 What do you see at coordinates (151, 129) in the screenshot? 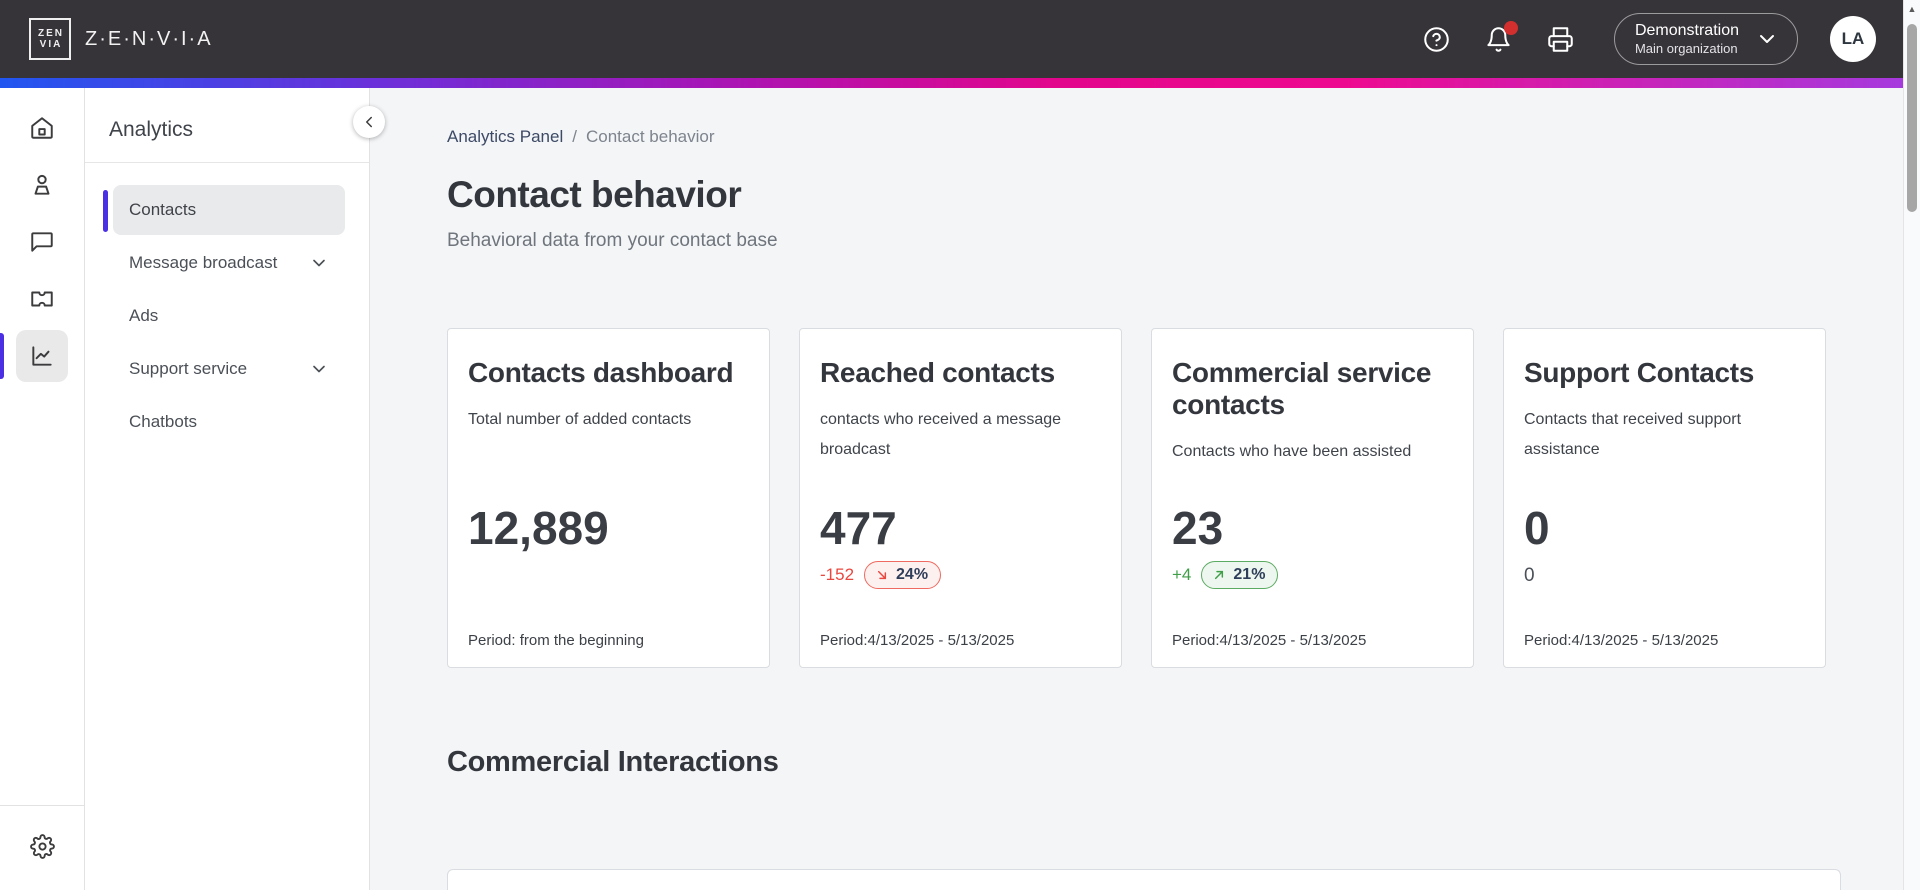
I see `sidebar-title: Analytics` at bounding box center [151, 129].